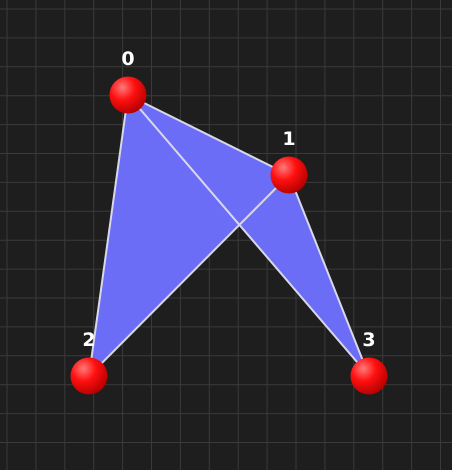  I want to click on vertex-0-handle, so click(128, 95).